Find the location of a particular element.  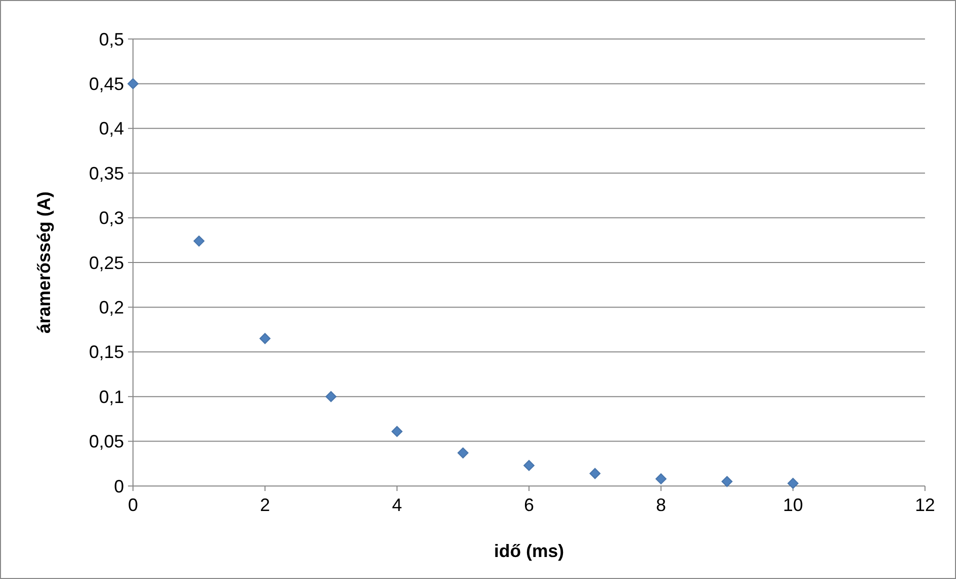

y-tick-label: 0,15 is located at coordinates (106, 352).